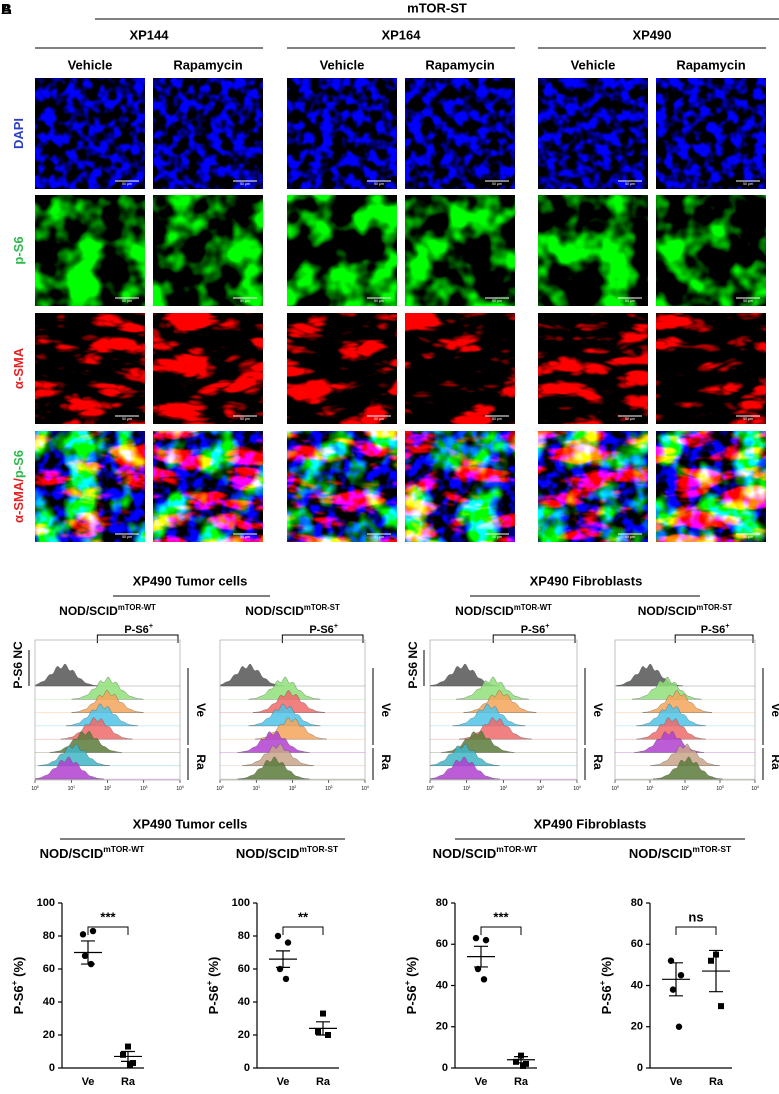  What do you see at coordinates (501, 916) in the screenshot?
I see `significance-label: ***` at bounding box center [501, 916].